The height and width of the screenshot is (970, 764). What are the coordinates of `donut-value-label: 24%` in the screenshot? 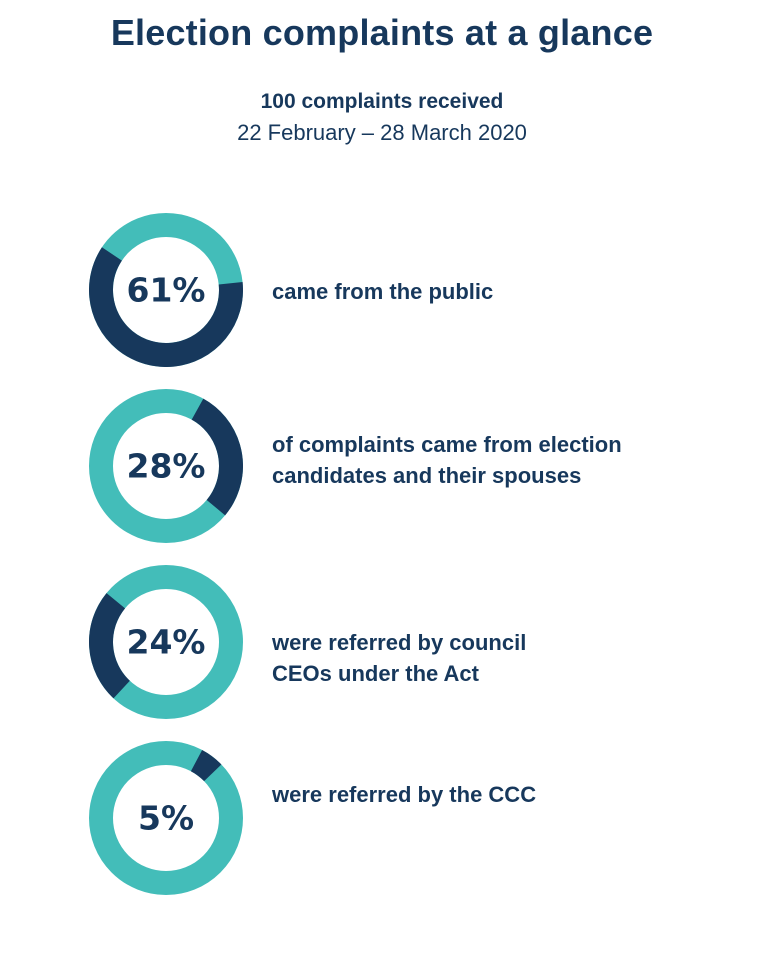 It's located at (166, 642).